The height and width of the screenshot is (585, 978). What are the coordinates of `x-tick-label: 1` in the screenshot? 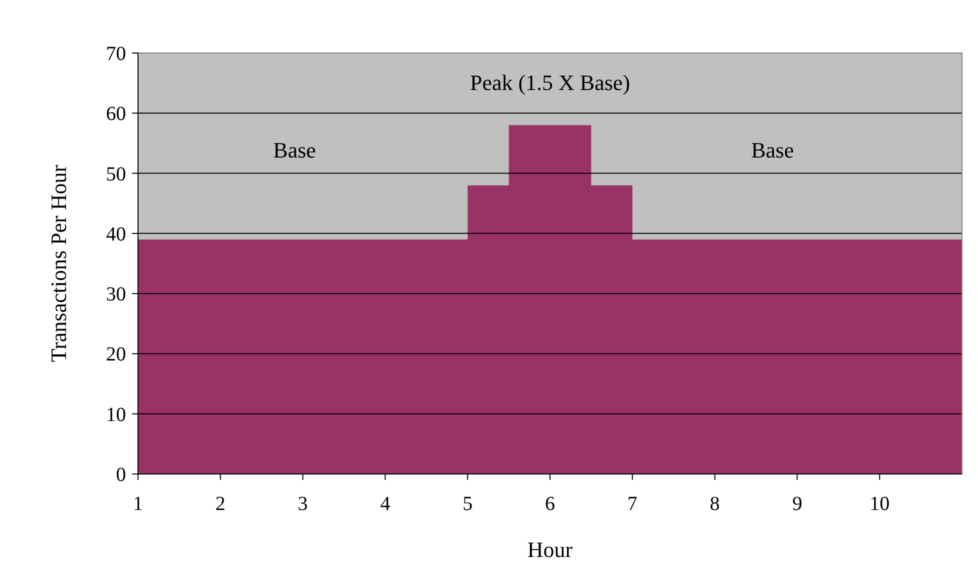 It's located at (138, 504).